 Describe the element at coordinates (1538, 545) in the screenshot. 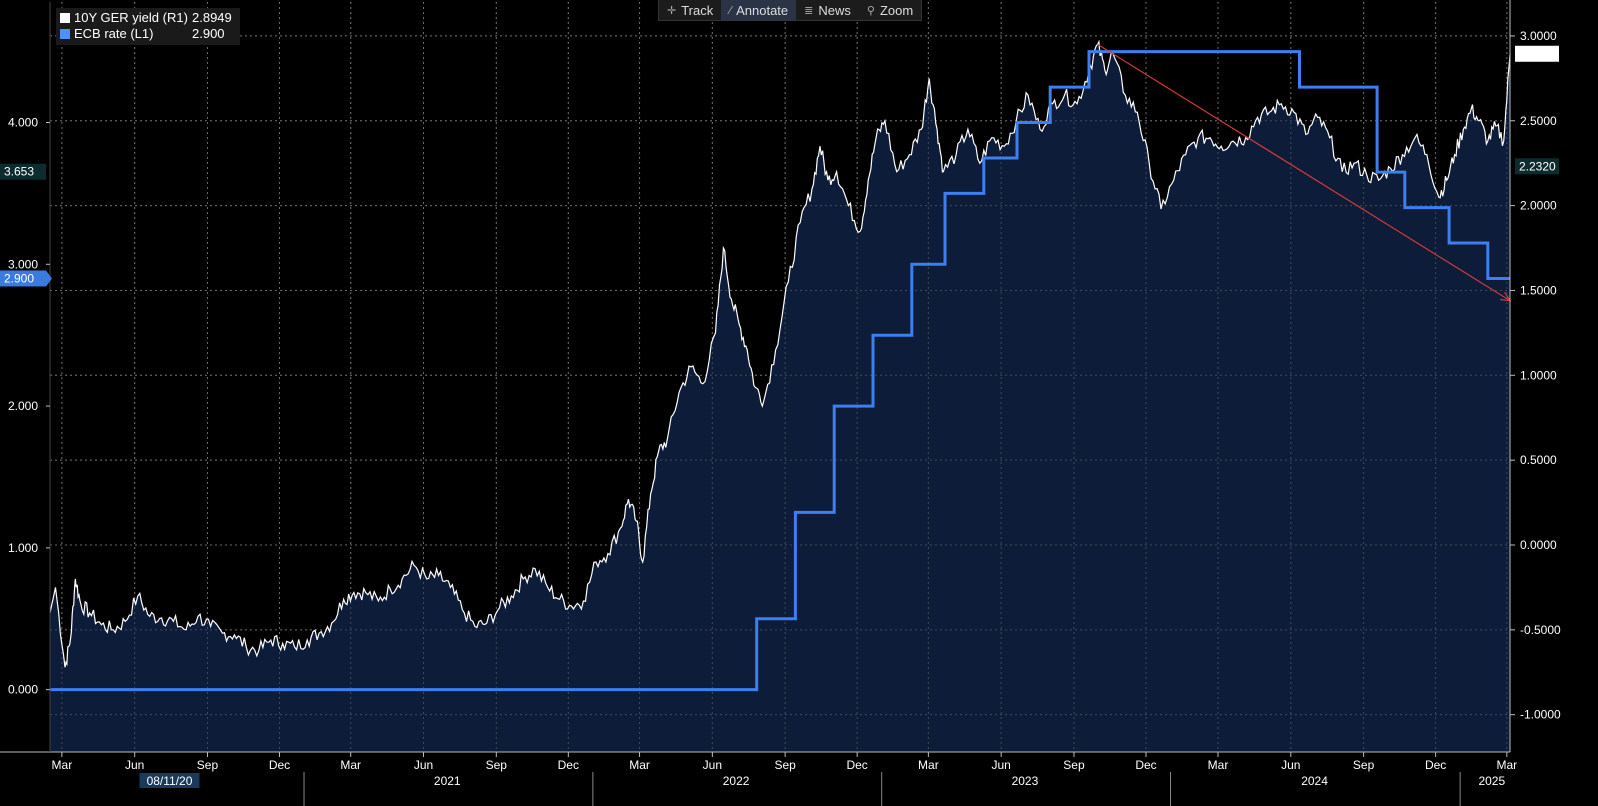

I see `right-axis-tick-label: 0.0000` at that location.